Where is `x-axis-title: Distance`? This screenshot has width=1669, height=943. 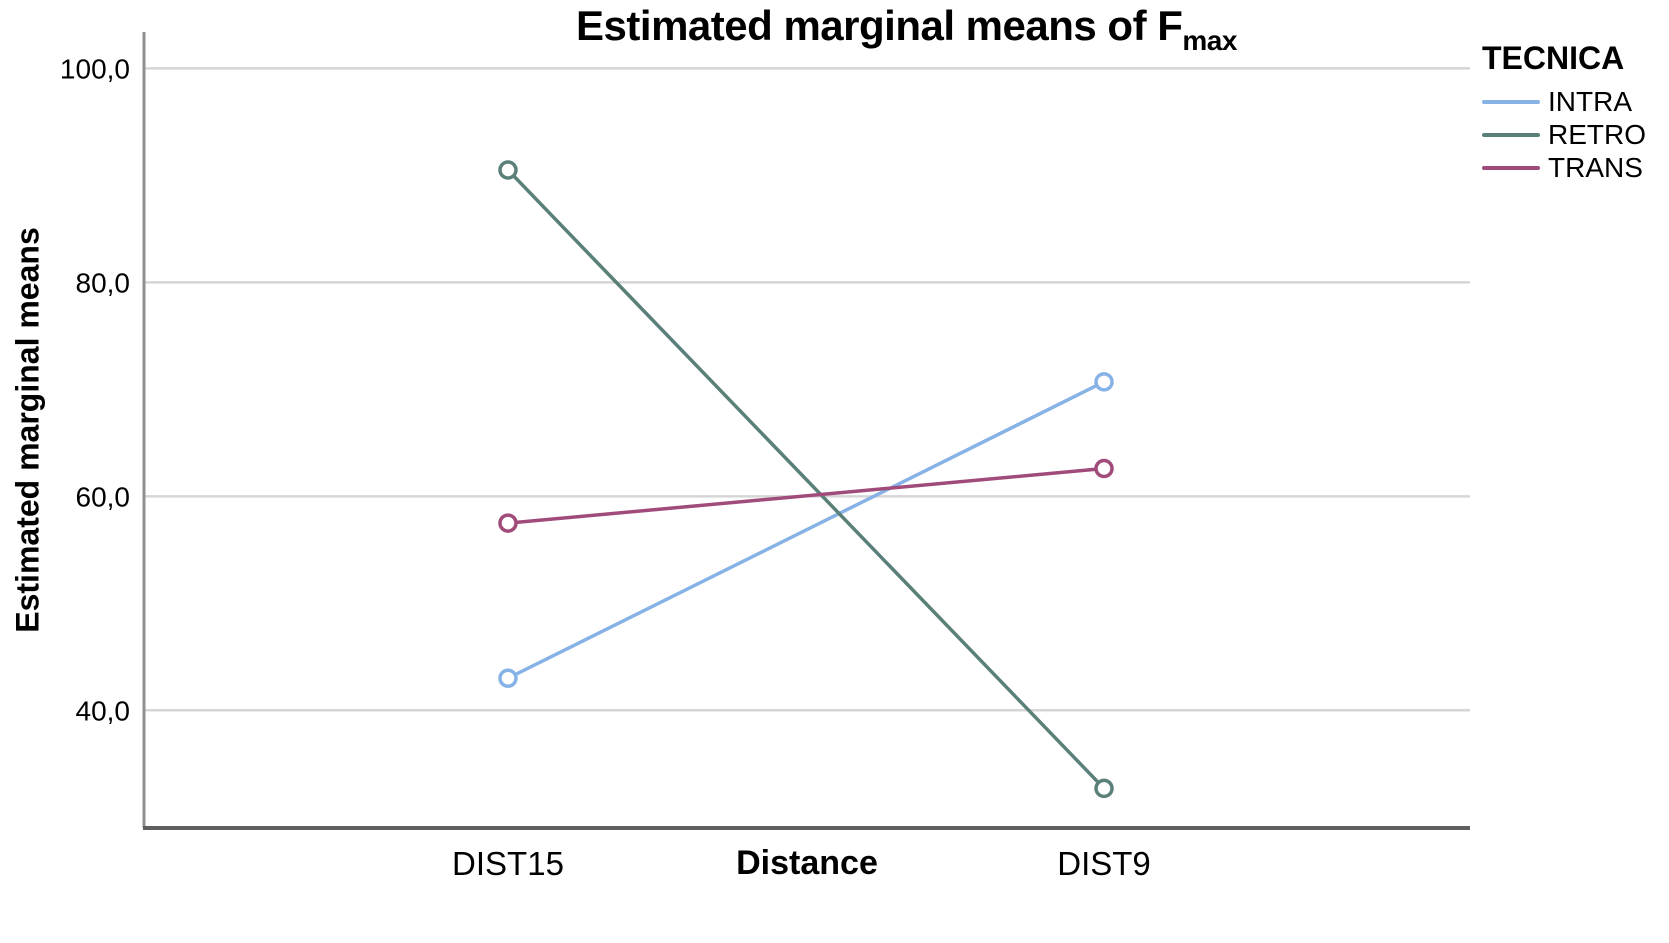
x-axis-title: Distance is located at coordinates (807, 863).